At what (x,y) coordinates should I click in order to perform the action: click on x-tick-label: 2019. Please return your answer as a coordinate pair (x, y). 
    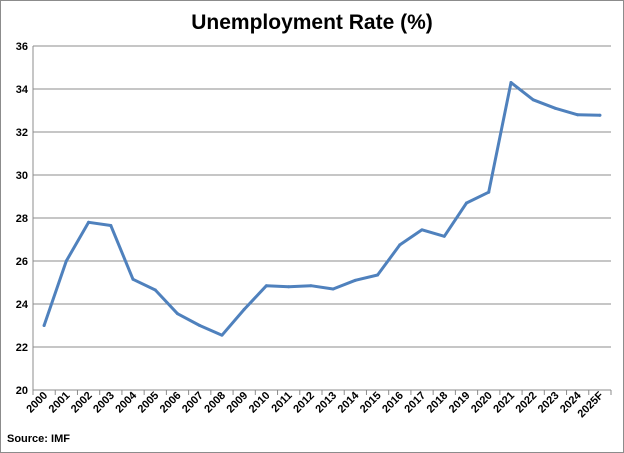
    Looking at the image, I should click on (460, 403).